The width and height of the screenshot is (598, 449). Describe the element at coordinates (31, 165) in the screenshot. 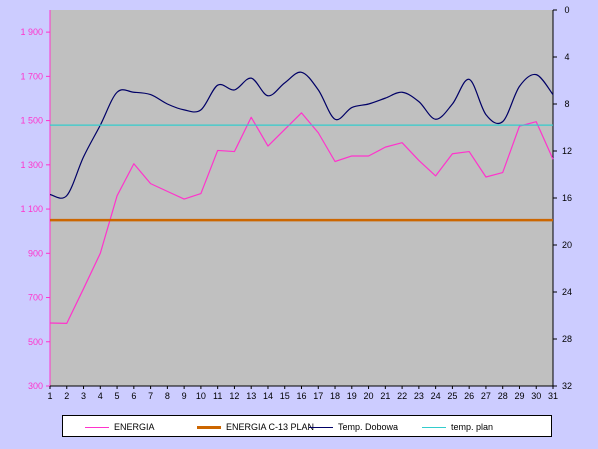

I see `left-tick-label: 1 300` at that location.